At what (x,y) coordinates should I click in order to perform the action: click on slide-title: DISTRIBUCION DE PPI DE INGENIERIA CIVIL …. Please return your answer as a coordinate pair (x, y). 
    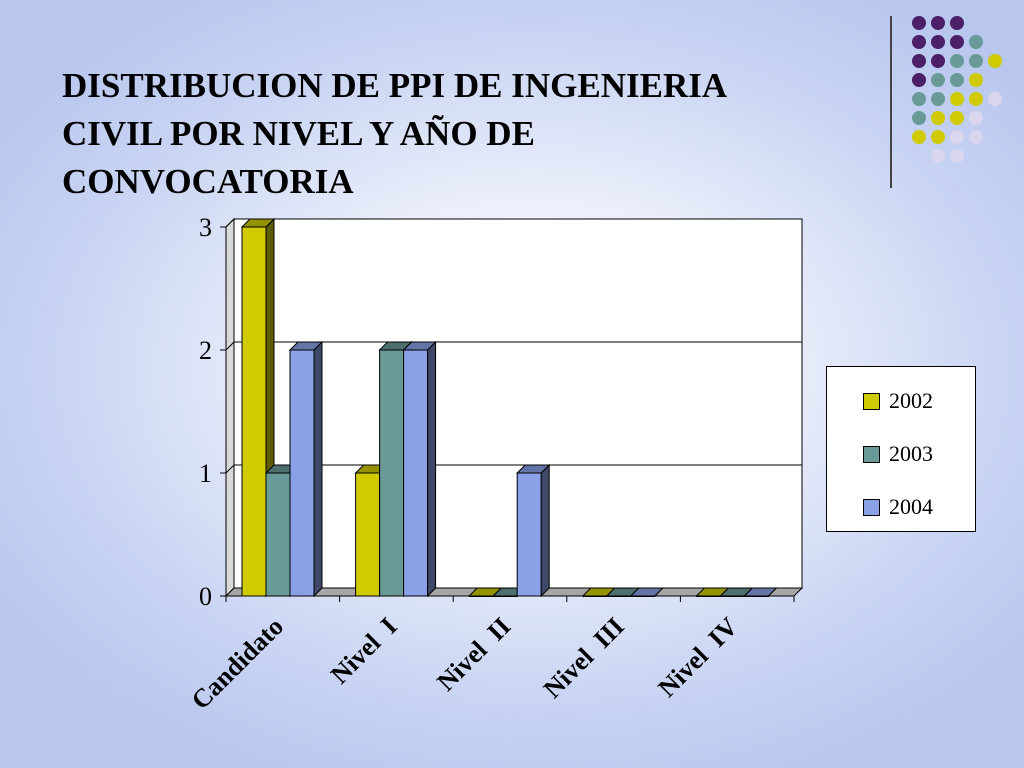
    Looking at the image, I should click on (395, 133).